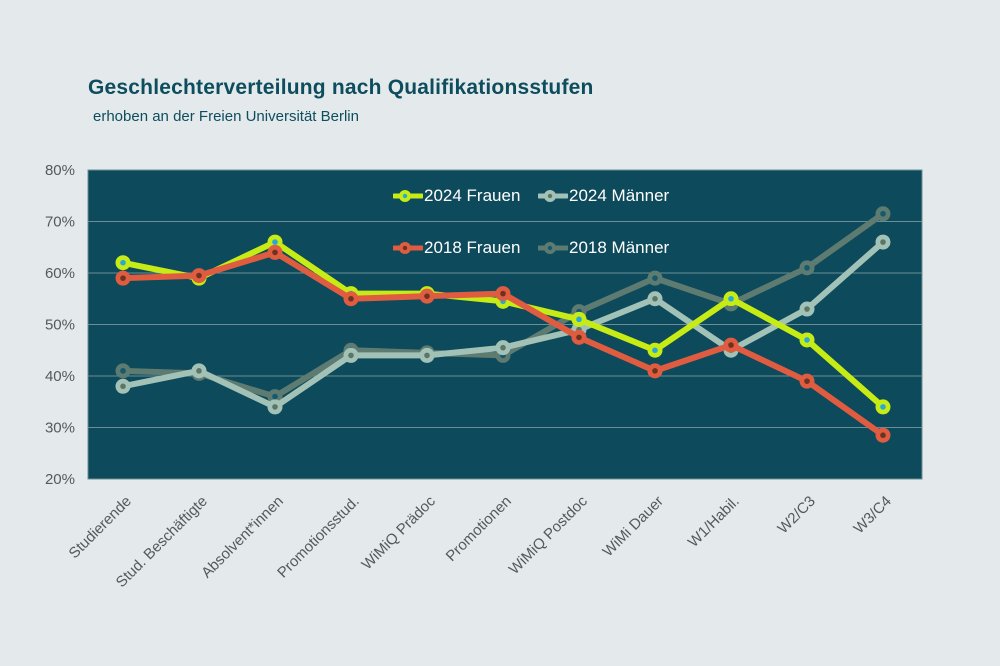 This screenshot has width=1000, height=666. I want to click on legend-item-2024-frauen: 2024 Frauen, so click(456, 195).